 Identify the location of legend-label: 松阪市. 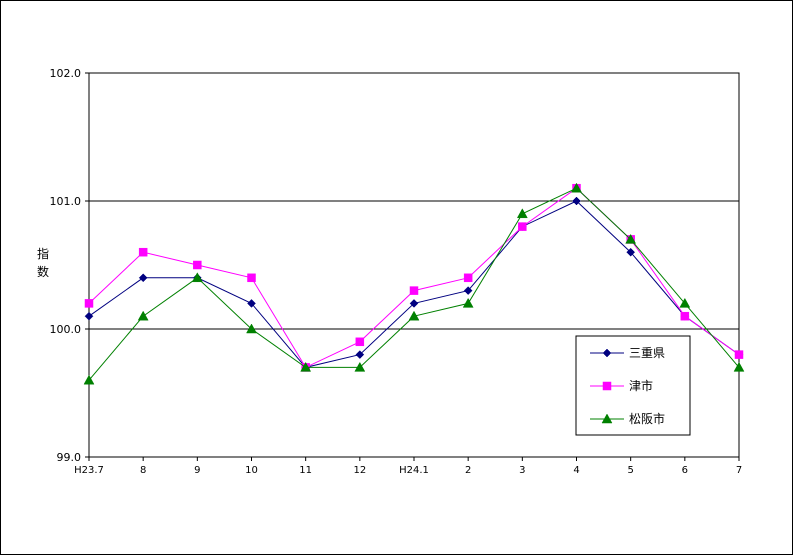
(647, 418).